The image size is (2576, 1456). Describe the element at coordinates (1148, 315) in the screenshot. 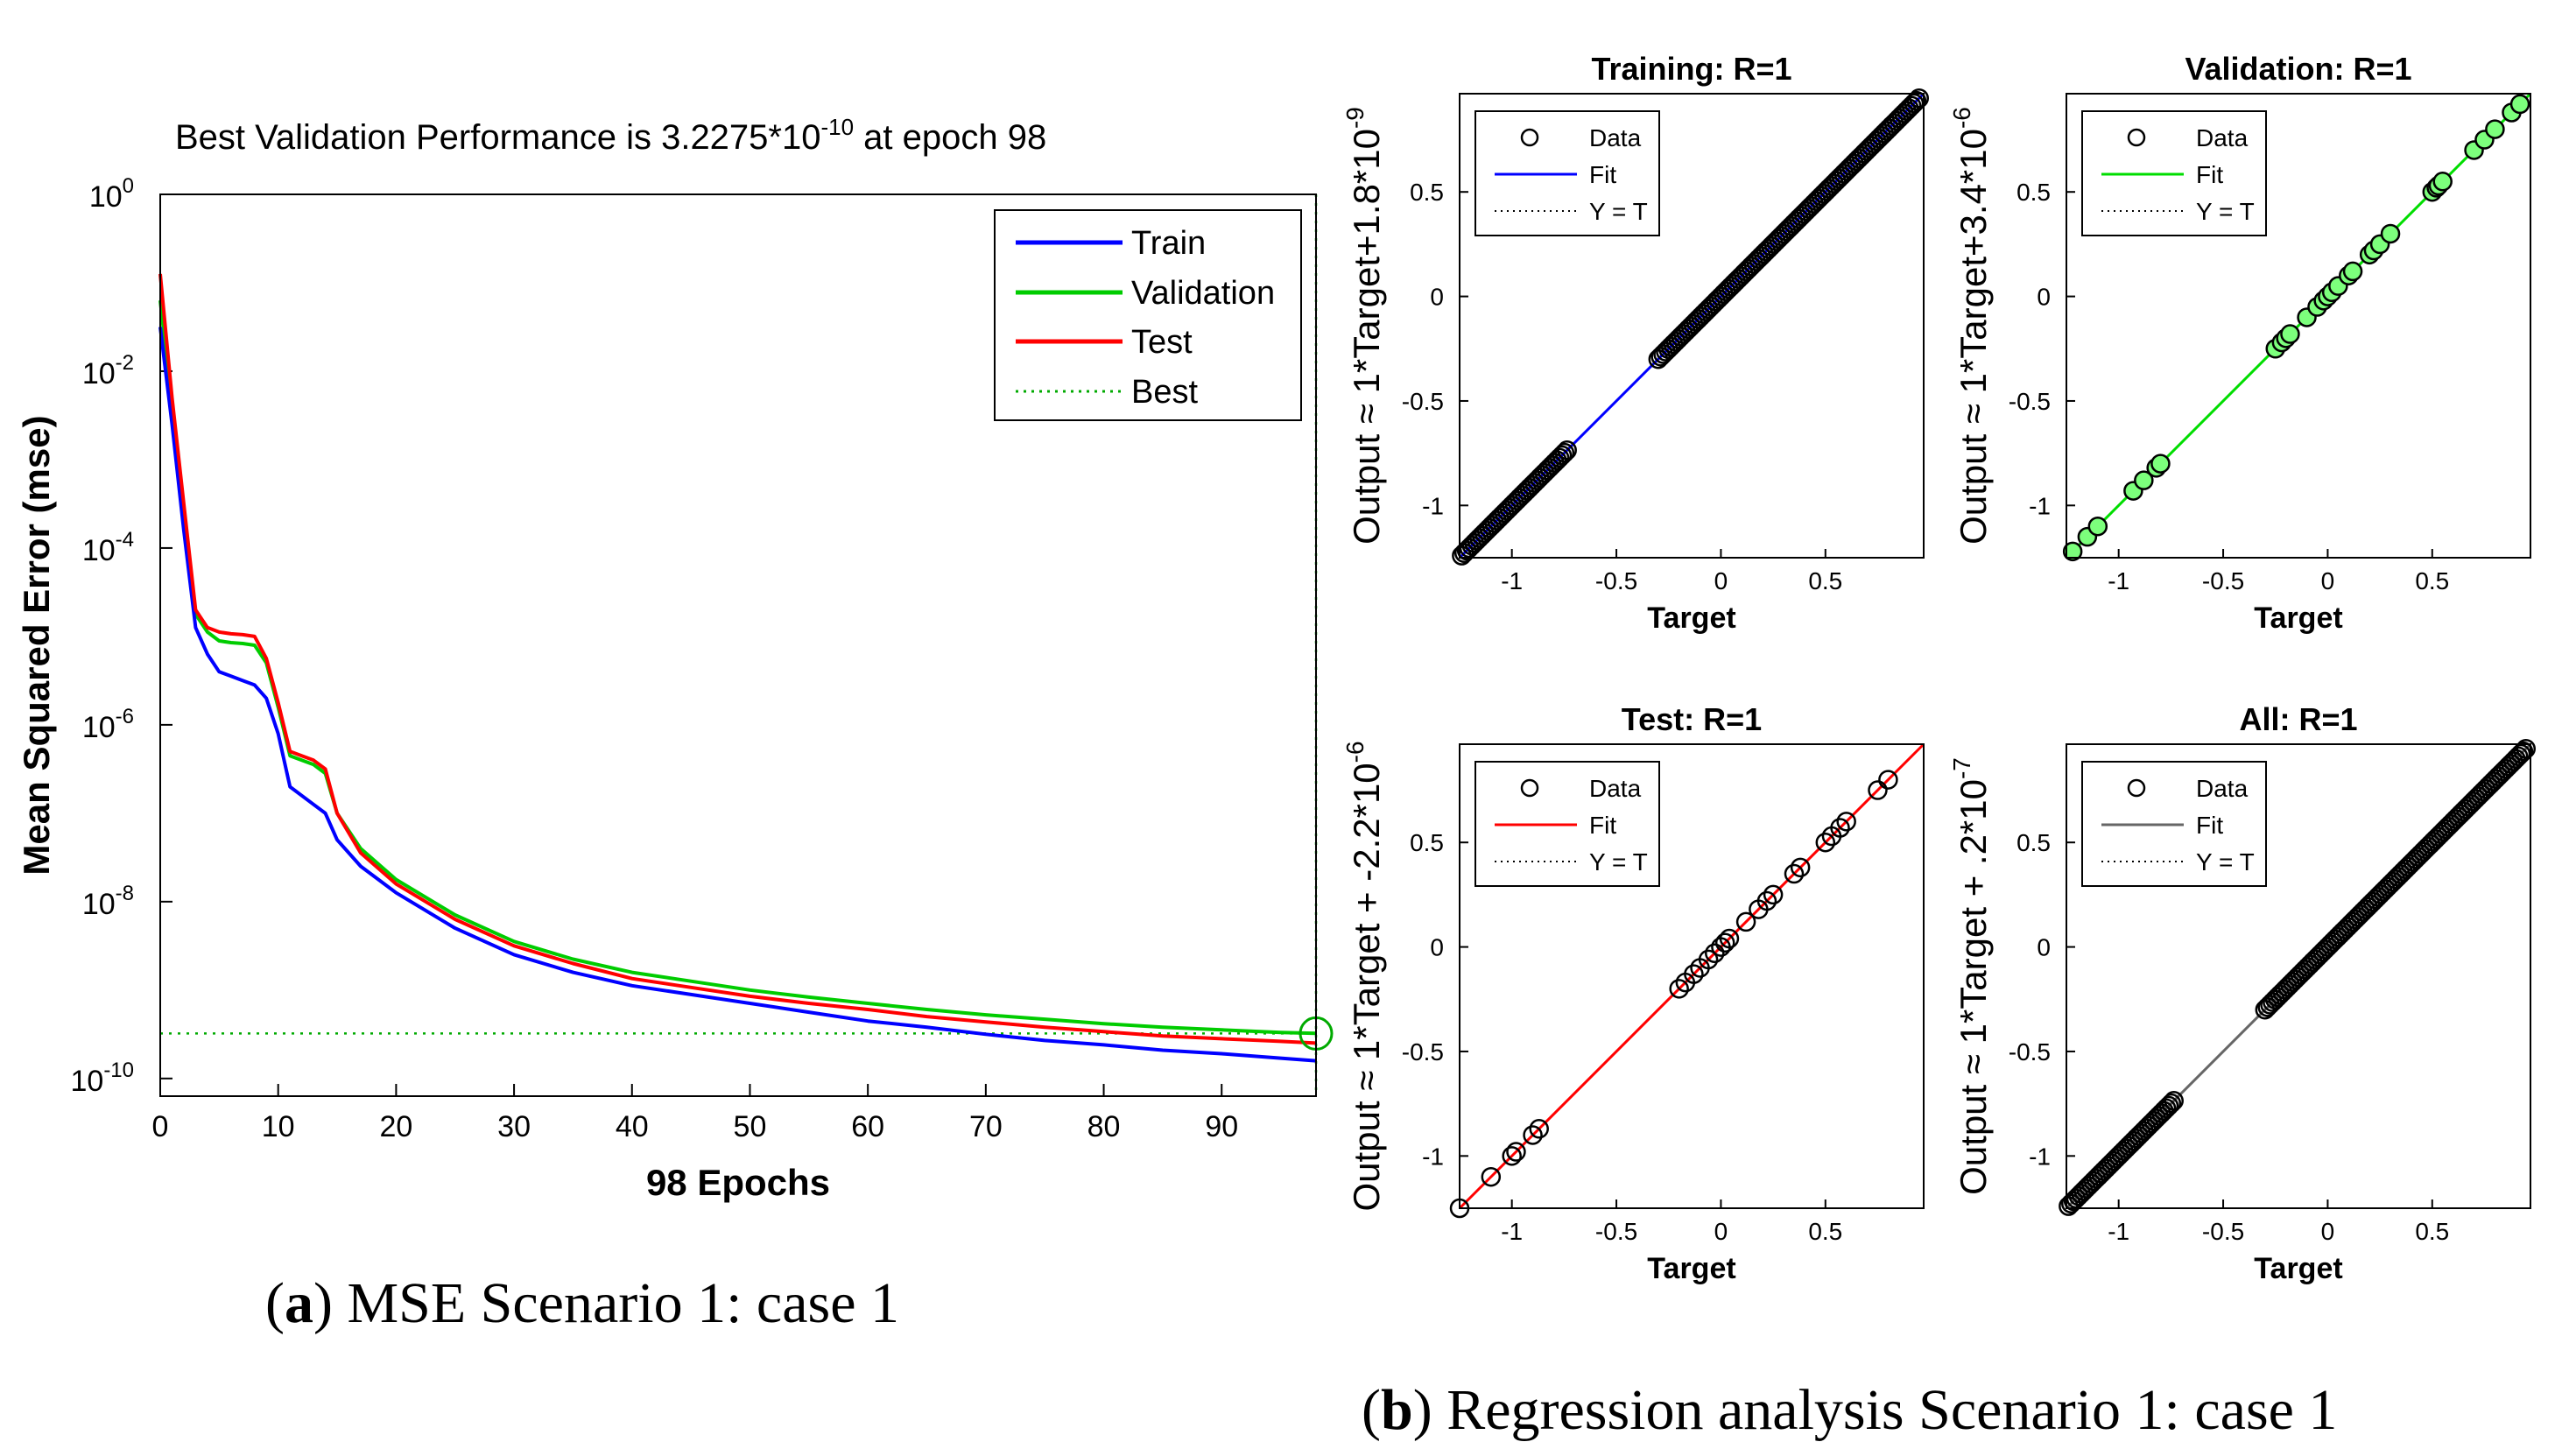

I see `mse-legend: Train Validation Test Best` at that location.